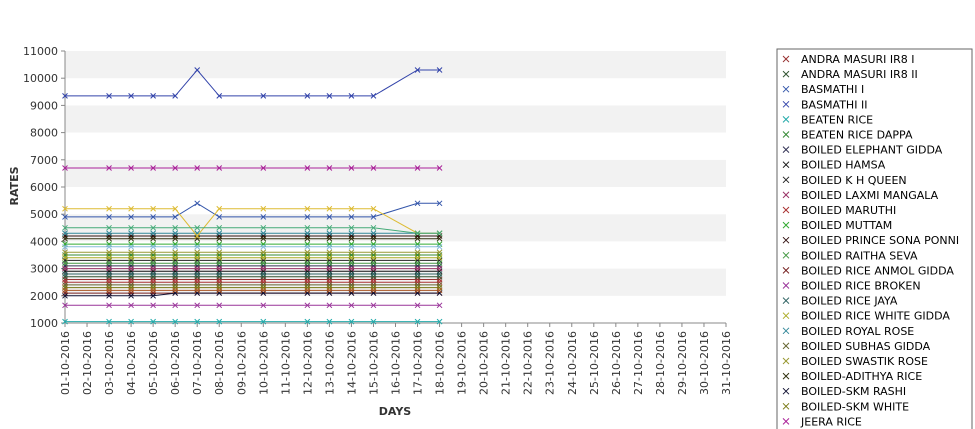  Describe the element at coordinates (848, 331) in the screenshot. I see `legend-entry: BOILED ROYAL ROSE` at that location.